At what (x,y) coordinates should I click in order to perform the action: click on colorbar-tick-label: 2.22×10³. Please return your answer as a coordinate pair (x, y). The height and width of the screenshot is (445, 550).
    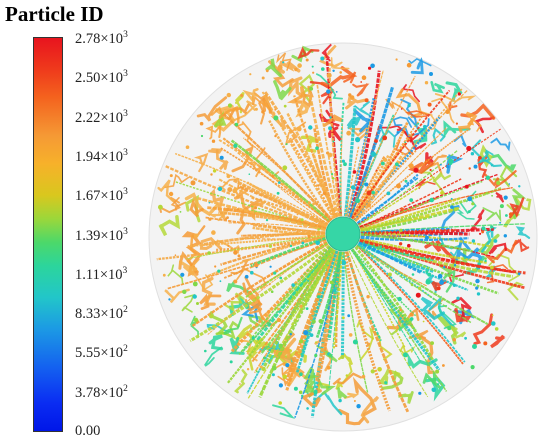
    Looking at the image, I should click on (101, 117).